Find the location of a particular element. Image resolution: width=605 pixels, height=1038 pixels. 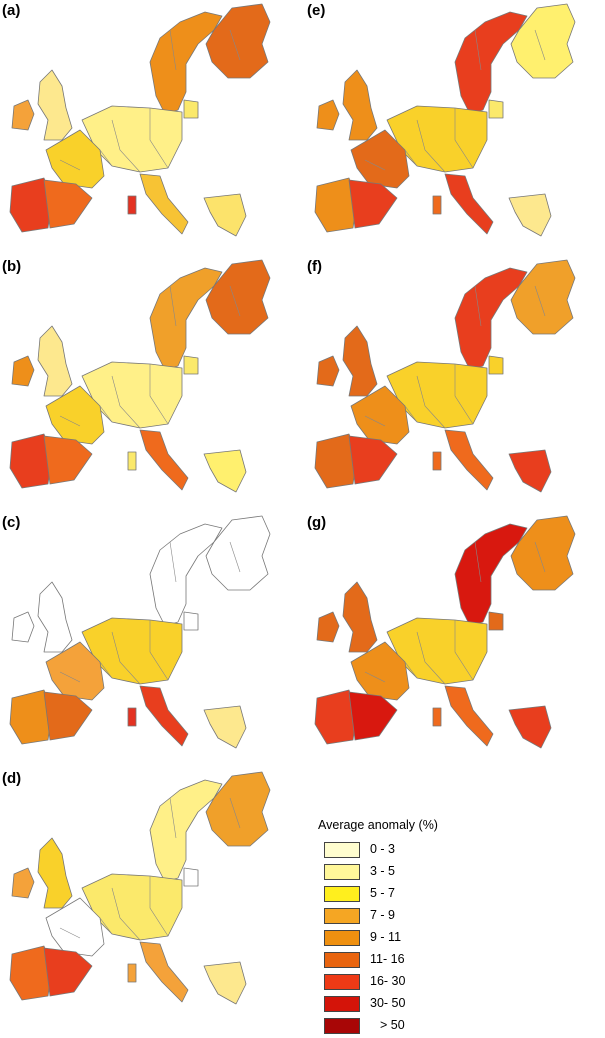

legend-label: 16- 30 is located at coordinates (388, 981).